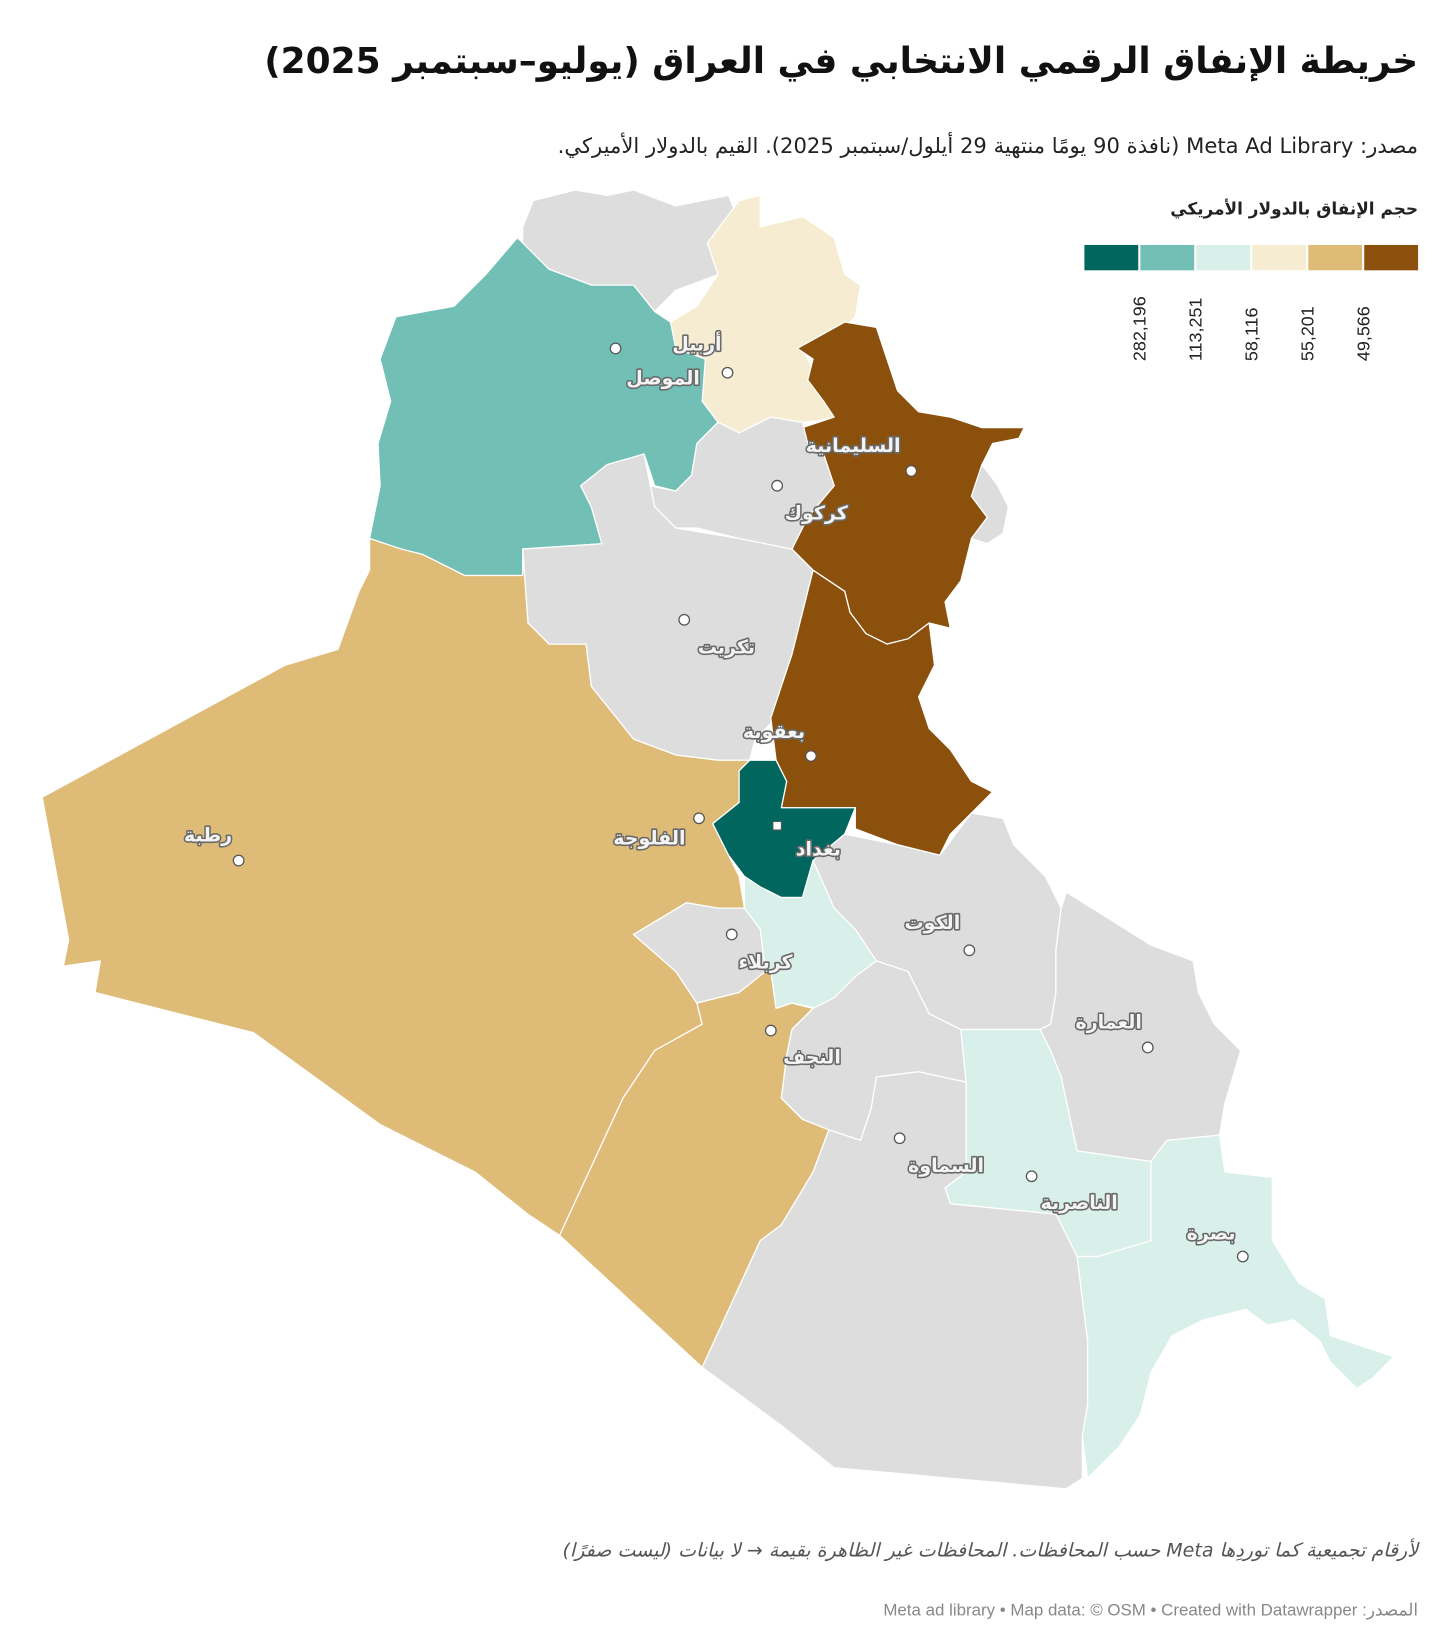  I want to click on city-label: السليمانية, so click(853, 446).